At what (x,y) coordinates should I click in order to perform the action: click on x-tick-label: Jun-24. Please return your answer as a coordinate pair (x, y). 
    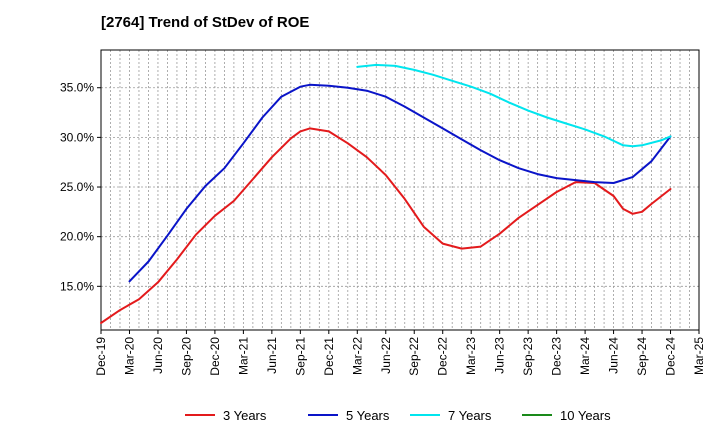
    Looking at the image, I should click on (614, 355).